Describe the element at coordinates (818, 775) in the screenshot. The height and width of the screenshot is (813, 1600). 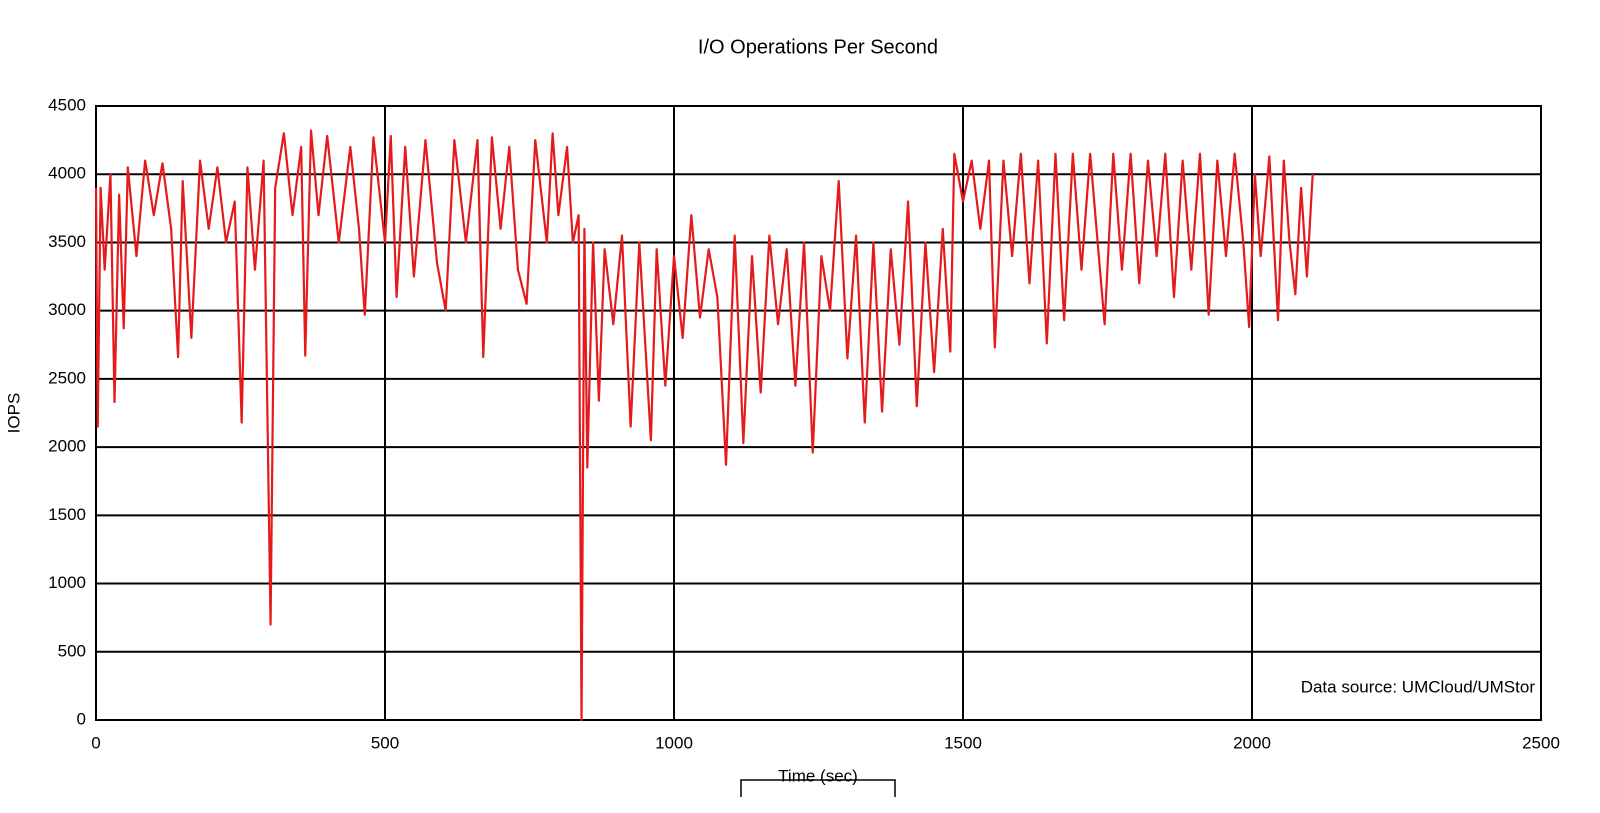
I see `x-axis-label: Time (sec)` at that location.